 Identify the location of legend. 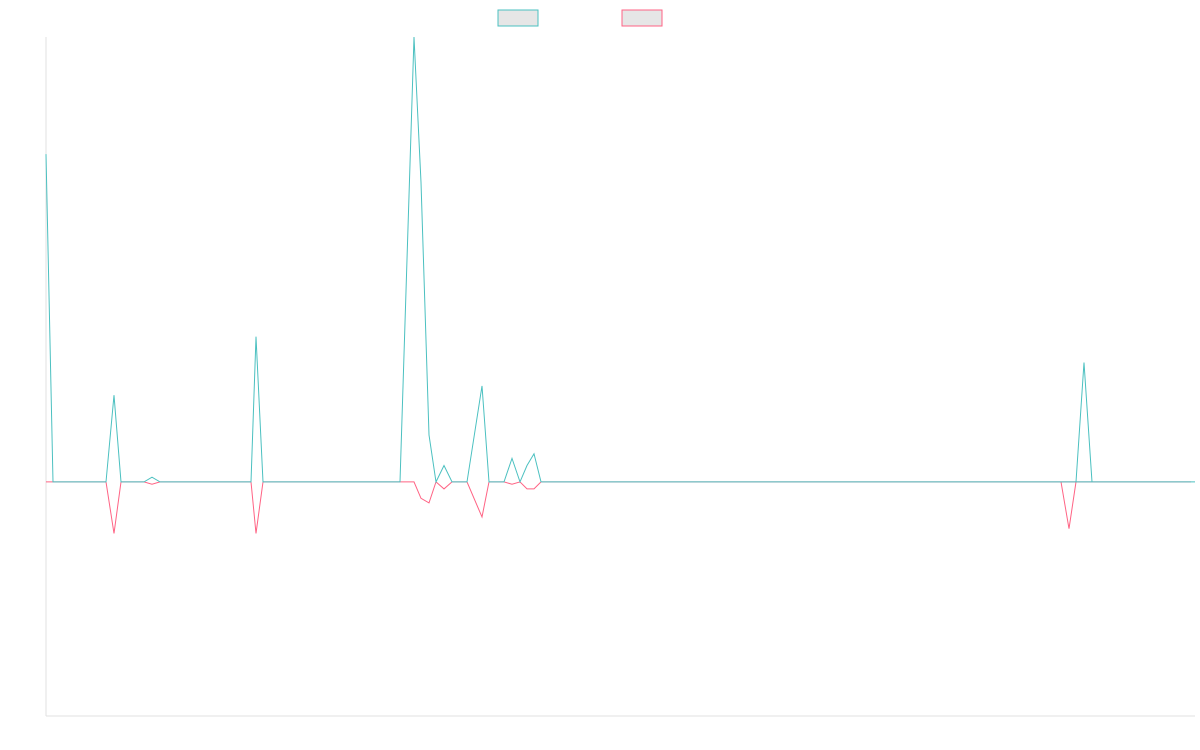
(580, 18).